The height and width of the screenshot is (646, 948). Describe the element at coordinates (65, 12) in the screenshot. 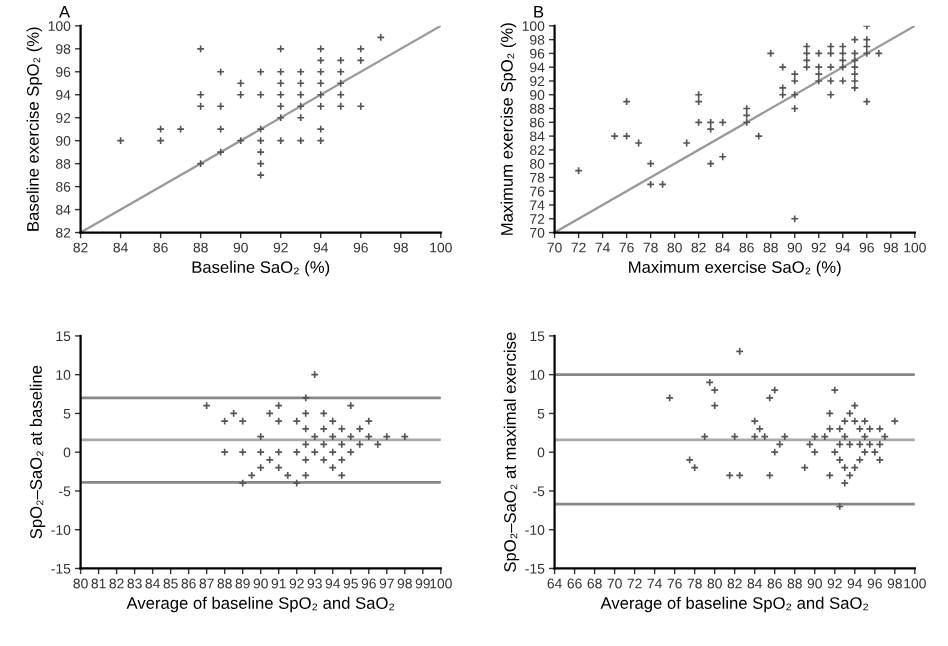

I see `chart-title: A` at that location.